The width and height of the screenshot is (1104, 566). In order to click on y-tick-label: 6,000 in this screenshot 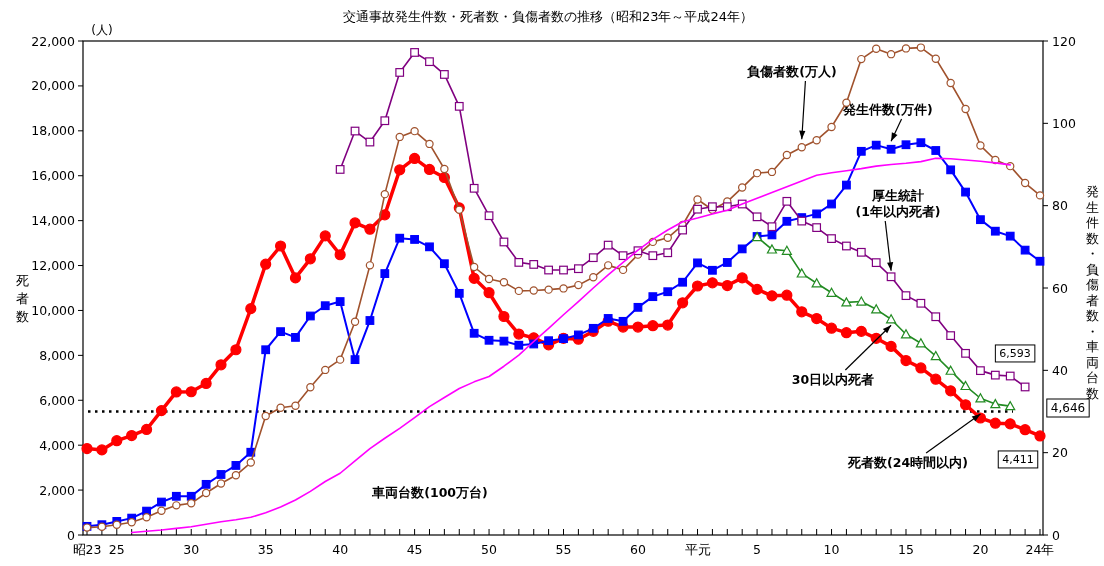, I will do `click(57, 400)`.